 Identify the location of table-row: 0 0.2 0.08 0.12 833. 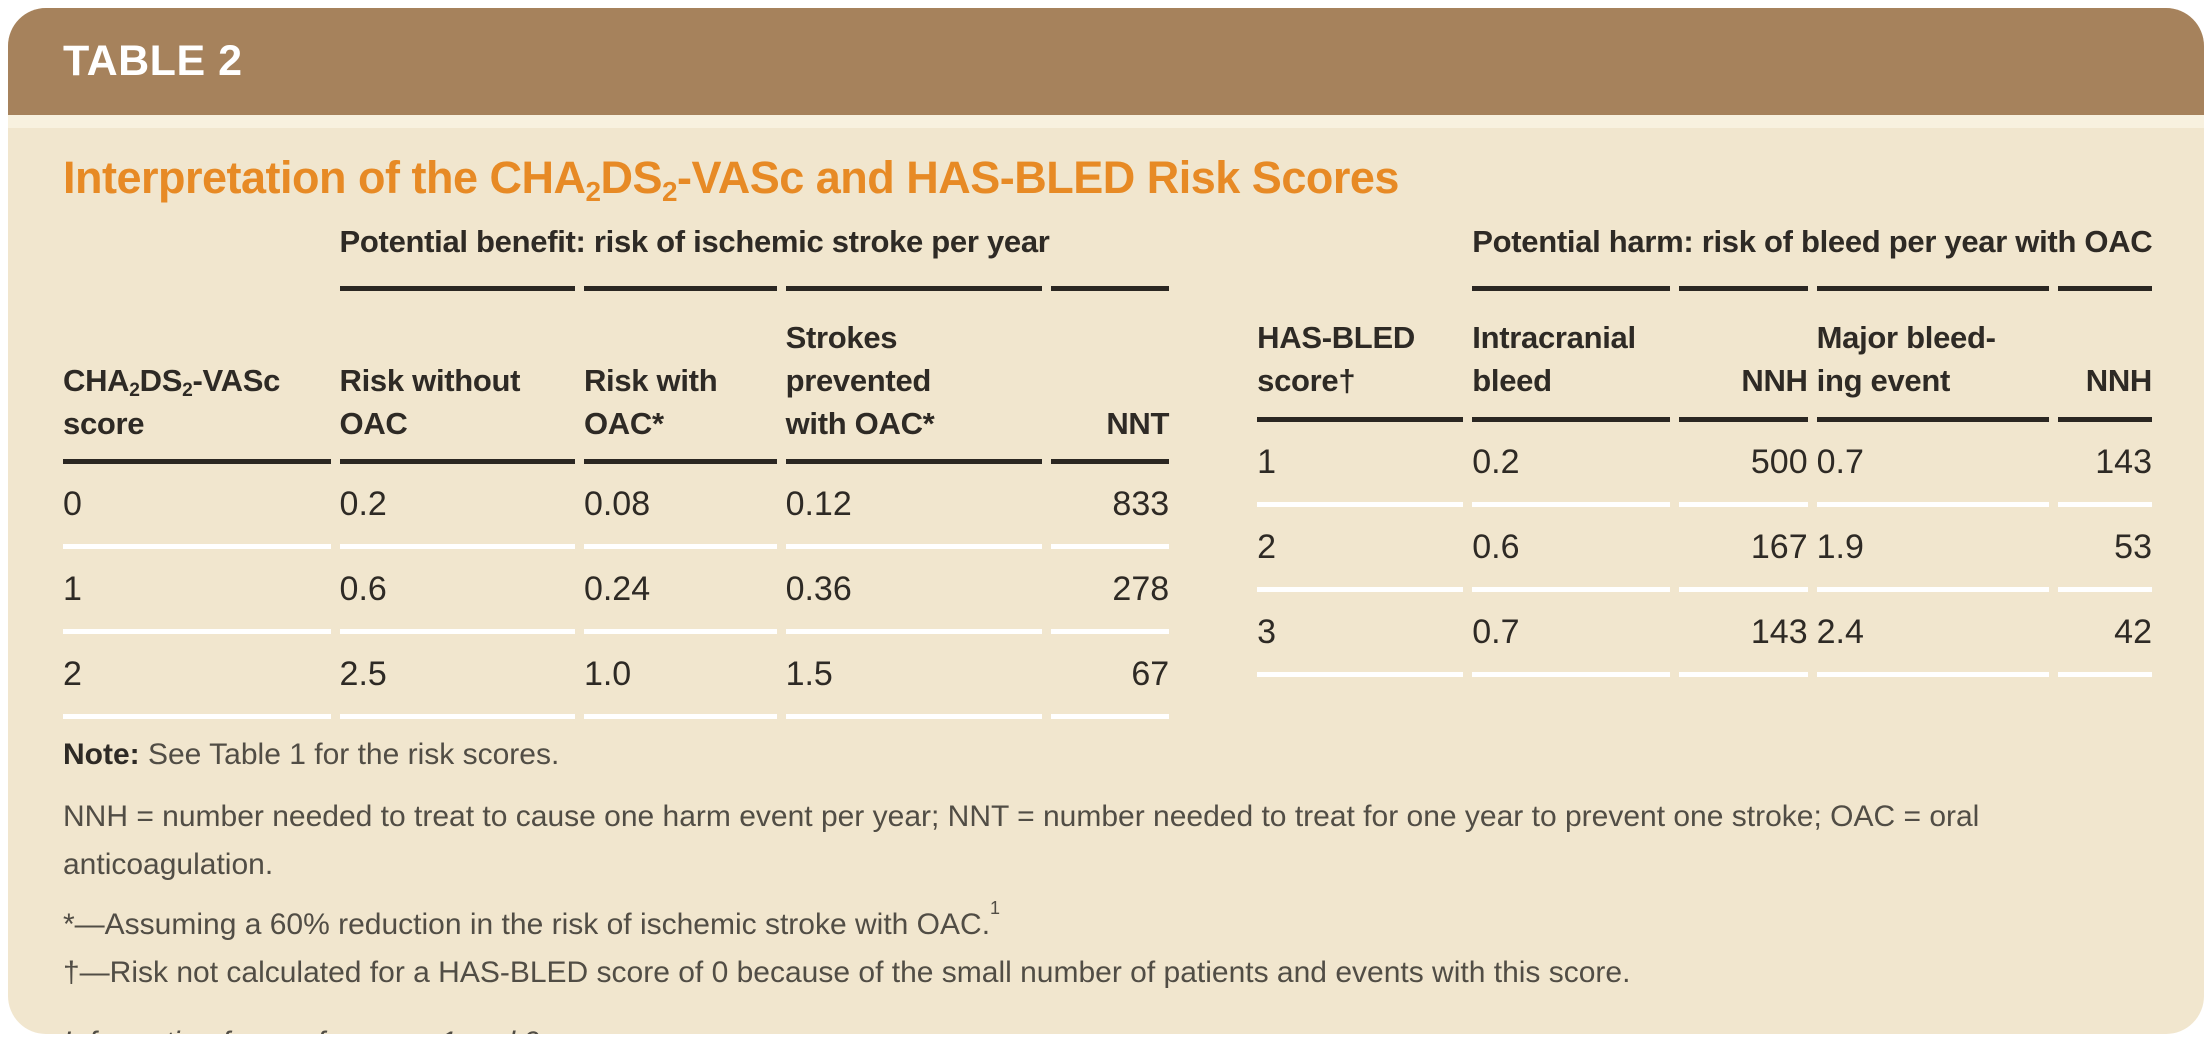
(616, 507).